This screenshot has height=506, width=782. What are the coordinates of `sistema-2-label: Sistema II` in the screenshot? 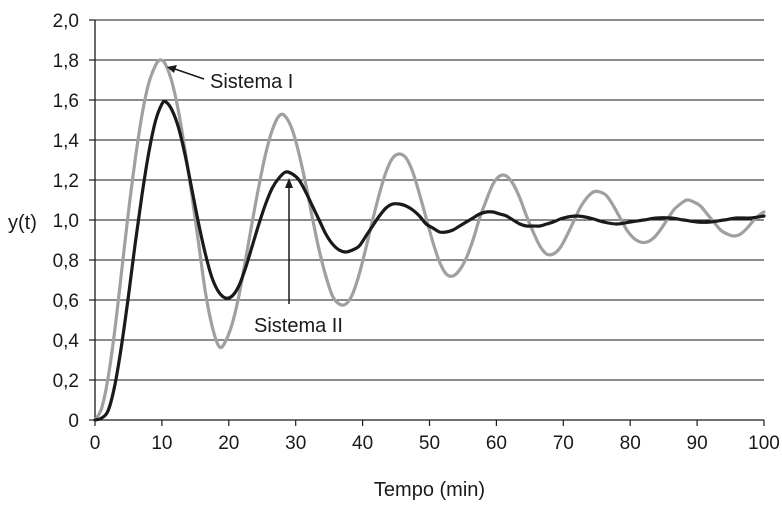 It's located at (298, 326).